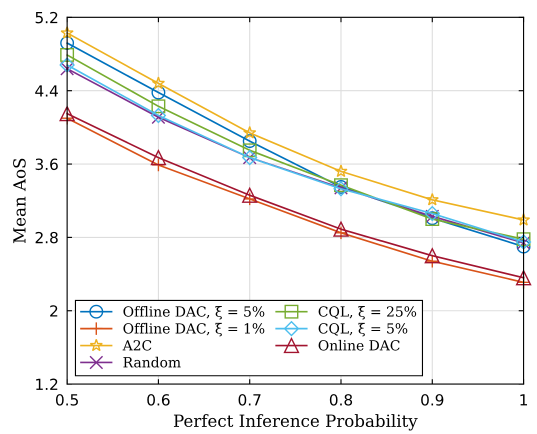 The height and width of the screenshot is (434, 537). What do you see at coordinates (341, 400) in the screenshot?
I see `x-tick-label: 0.8` at bounding box center [341, 400].